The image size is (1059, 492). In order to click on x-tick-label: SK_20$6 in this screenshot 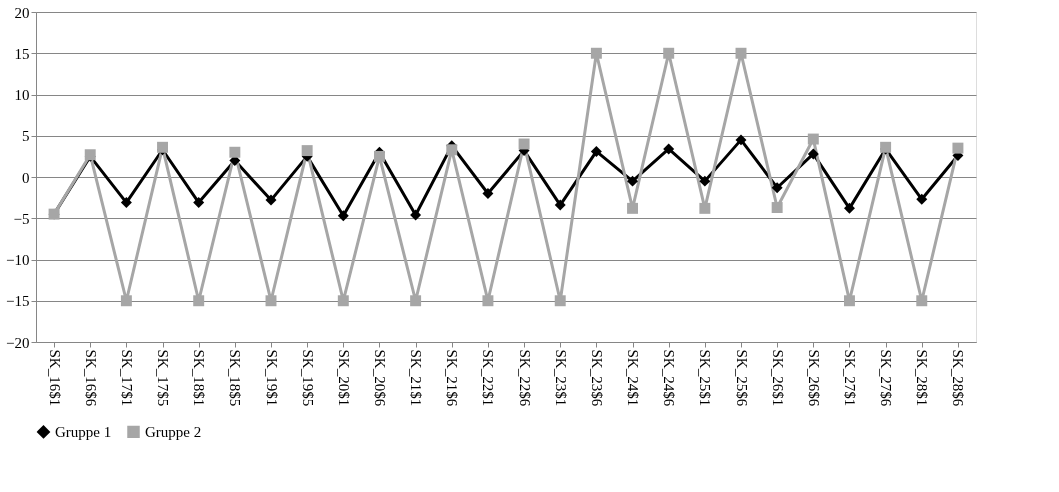, I will do `click(379, 378)`.